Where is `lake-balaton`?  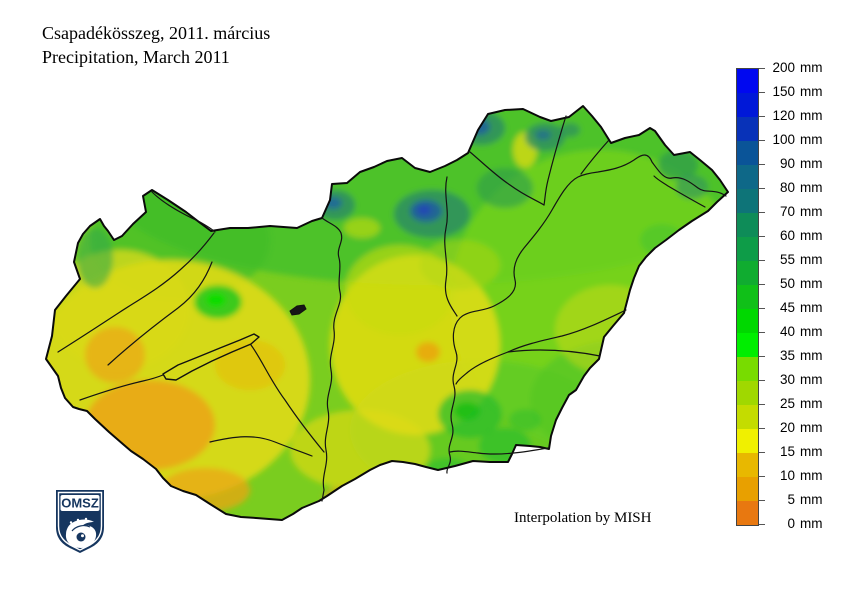 lake-balaton is located at coordinates (211, 357).